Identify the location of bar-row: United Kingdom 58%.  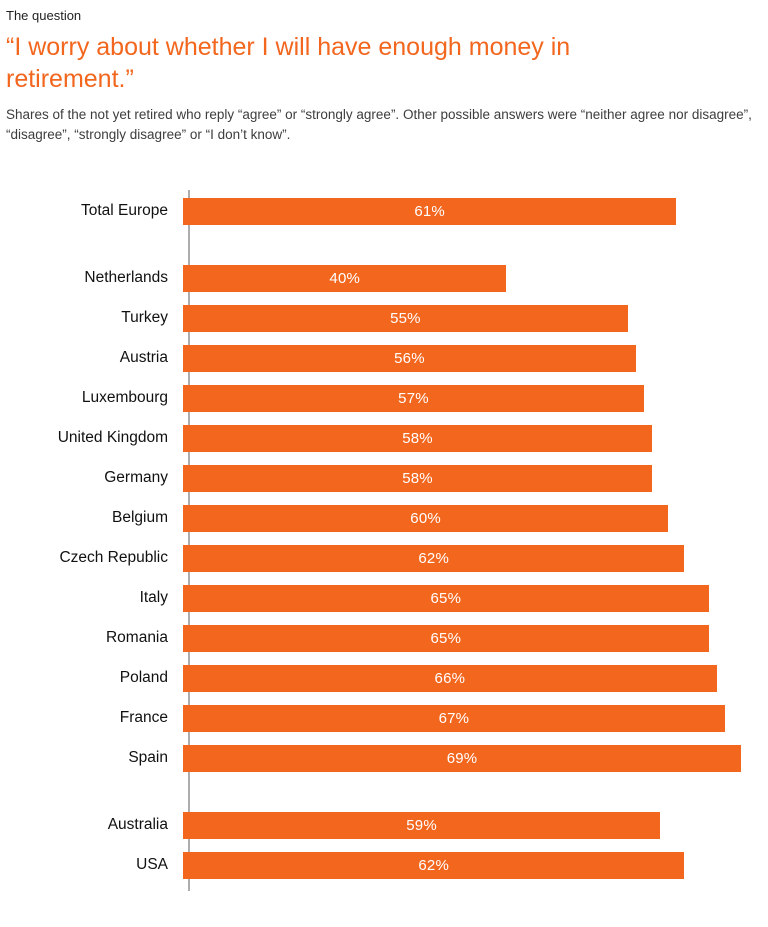
(383, 438).